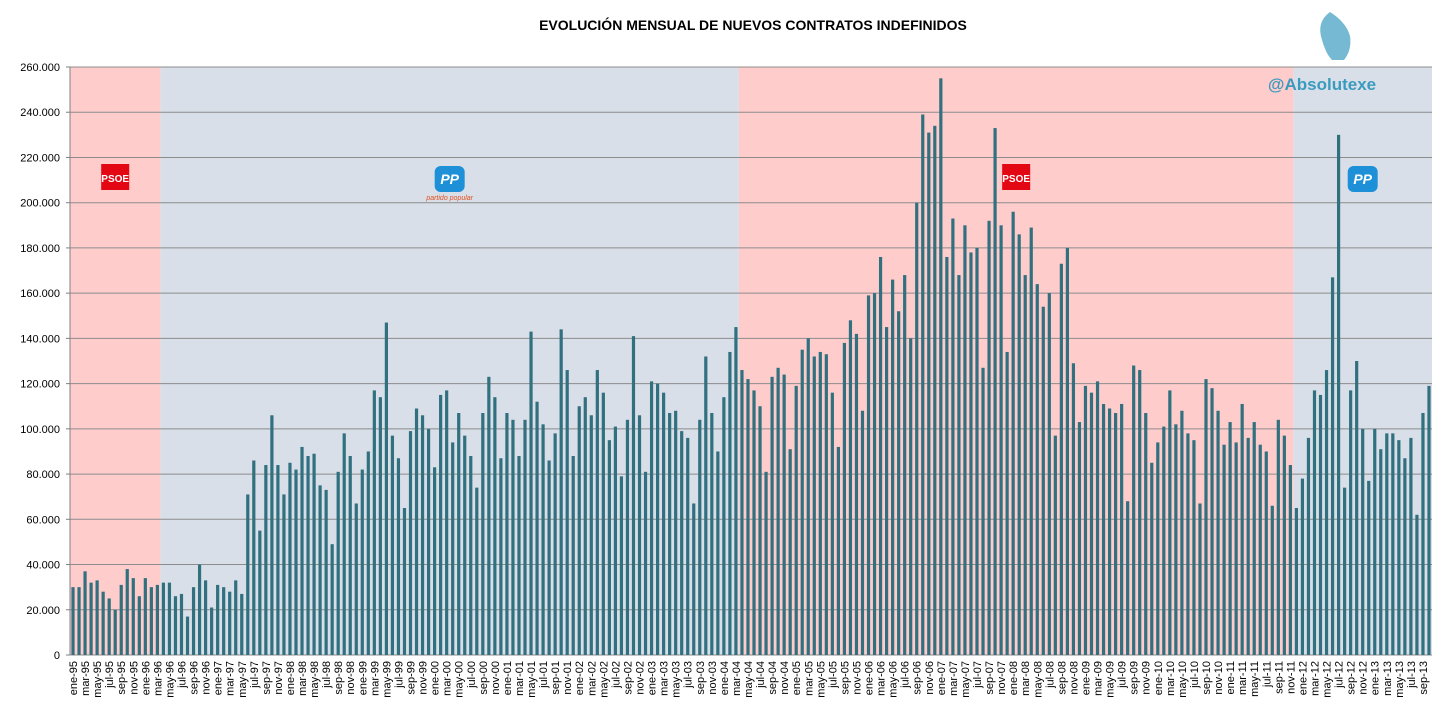 This screenshot has width=1441, height=719. What do you see at coordinates (399, 675) in the screenshot?
I see `x-tick-label: jul-99` at bounding box center [399, 675].